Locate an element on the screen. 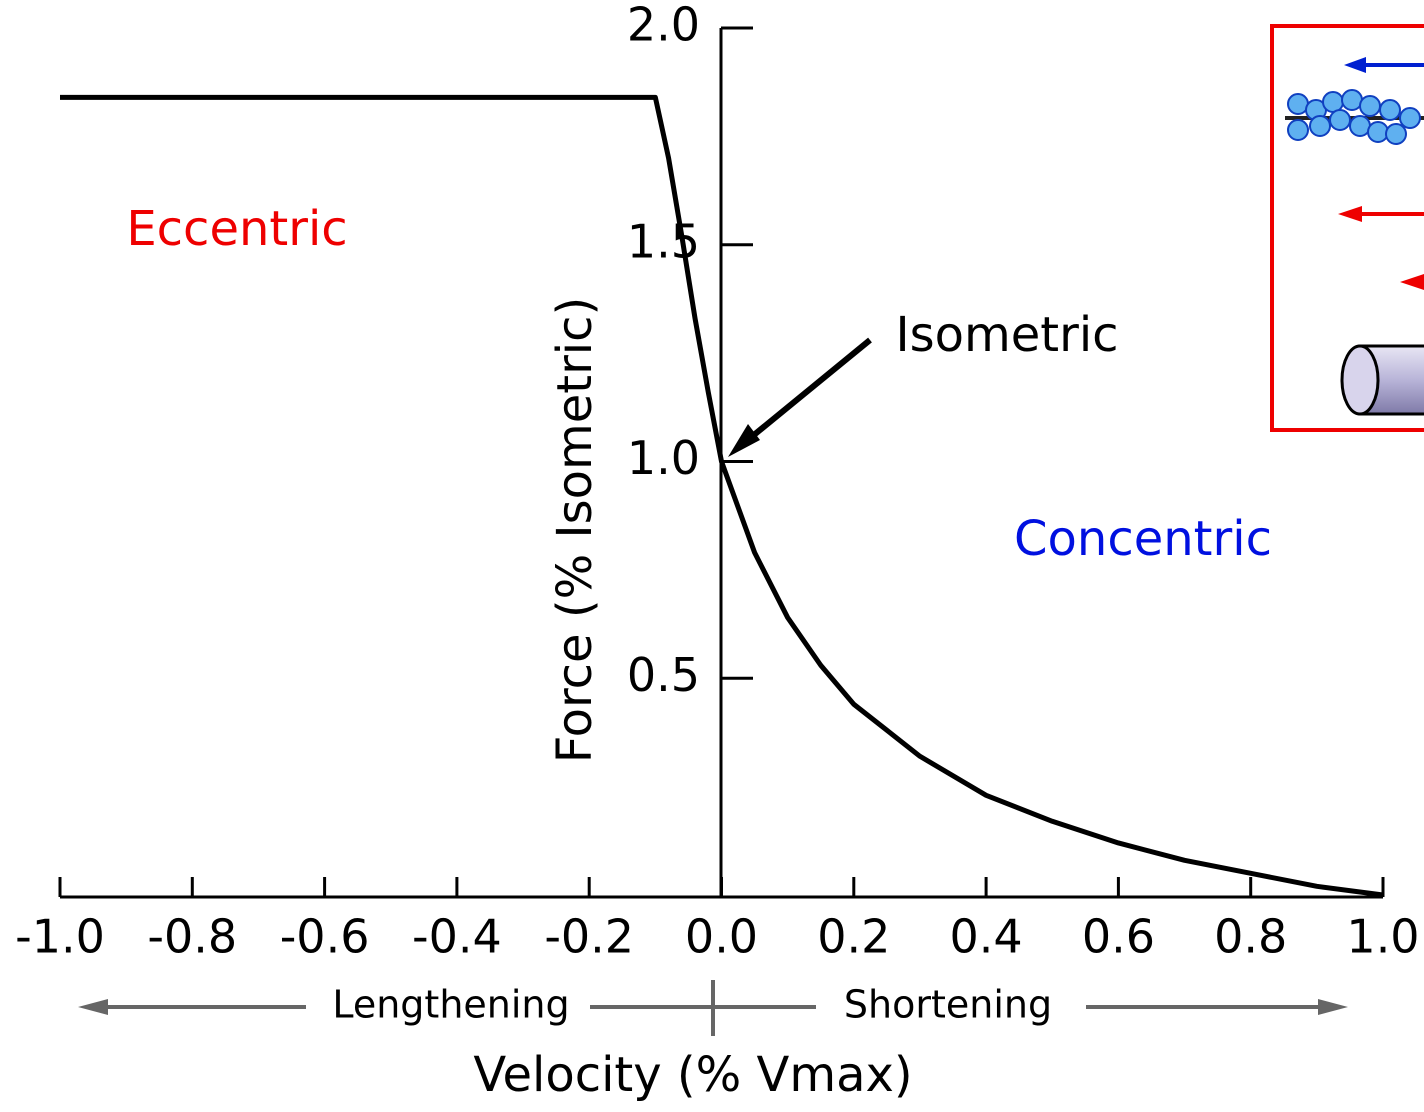  annotation: Eccentric is located at coordinates (236, 229).